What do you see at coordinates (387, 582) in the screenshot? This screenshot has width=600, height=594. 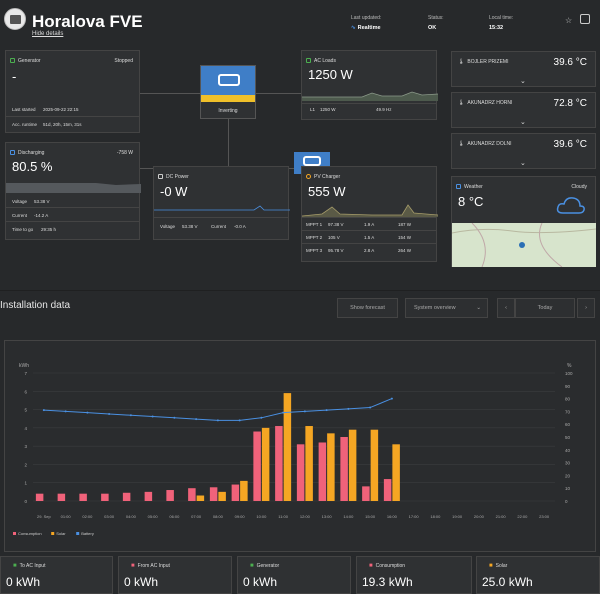 I see `total-value: 19.3 kWh` at bounding box center [387, 582].